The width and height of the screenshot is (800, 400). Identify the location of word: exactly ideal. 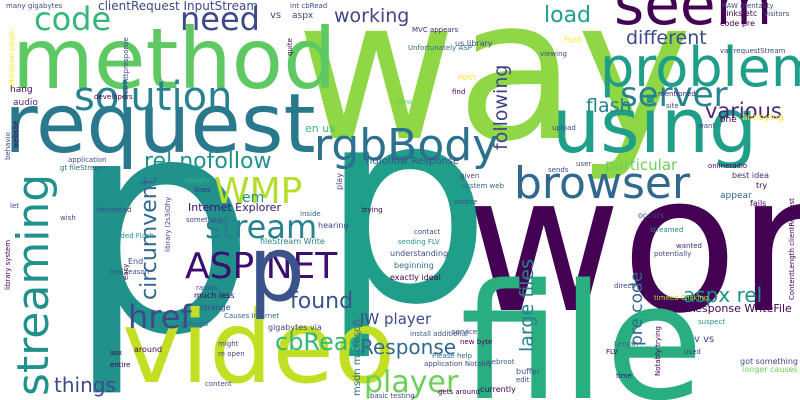
(415, 277).